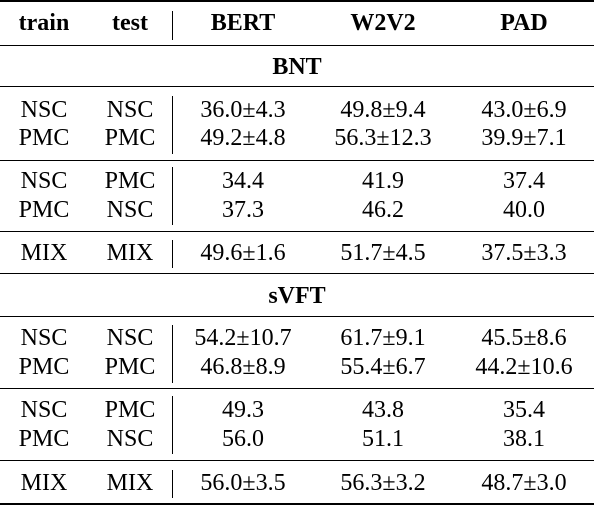 This screenshot has height=506, width=594. Describe the element at coordinates (297, 439) in the screenshot. I see `table-row: PMC NSC 56.0 51.1 38.1` at that location.